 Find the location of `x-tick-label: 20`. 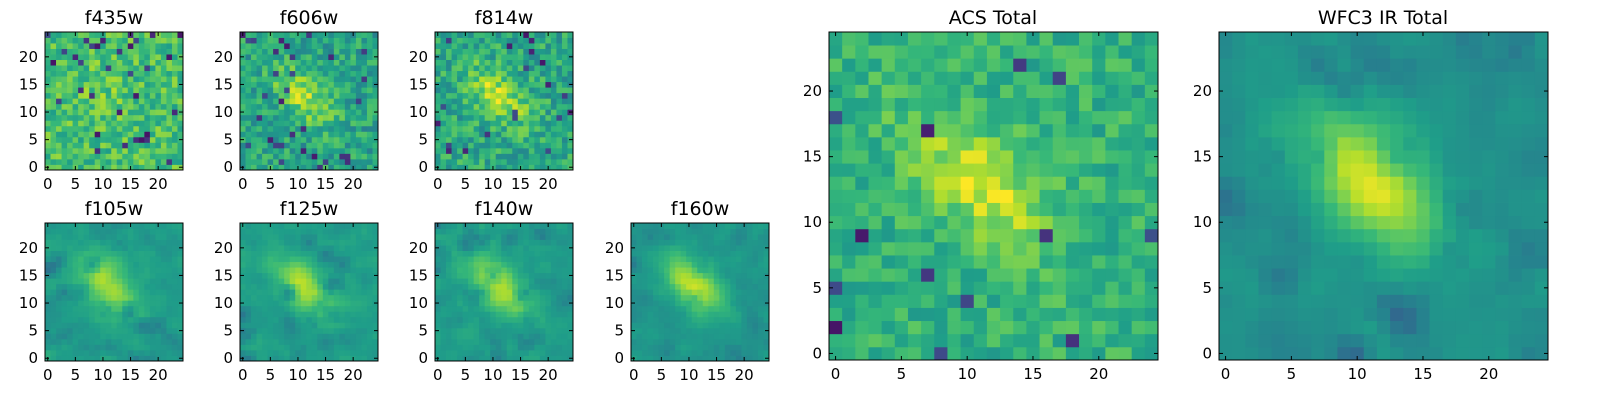

x-tick-label: 20 is located at coordinates (353, 184).